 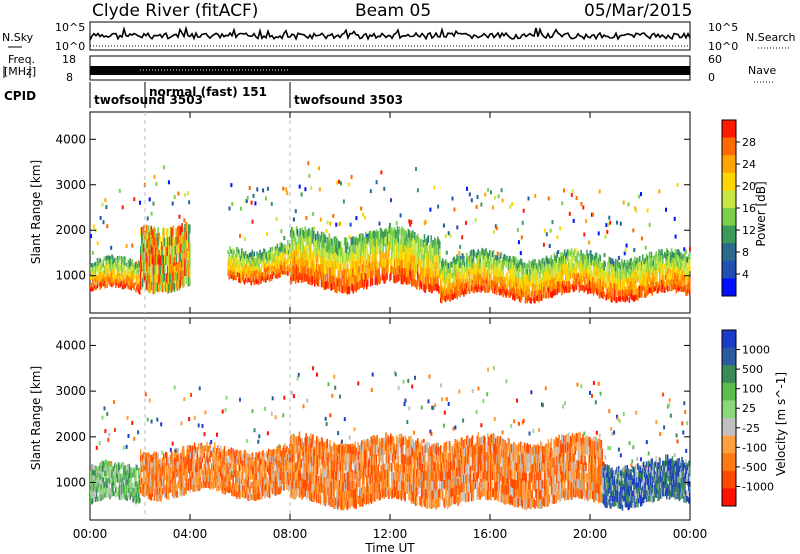 What do you see at coordinates (749, 230) in the screenshot?
I see `colorbar-tick-label: 12` at bounding box center [749, 230].